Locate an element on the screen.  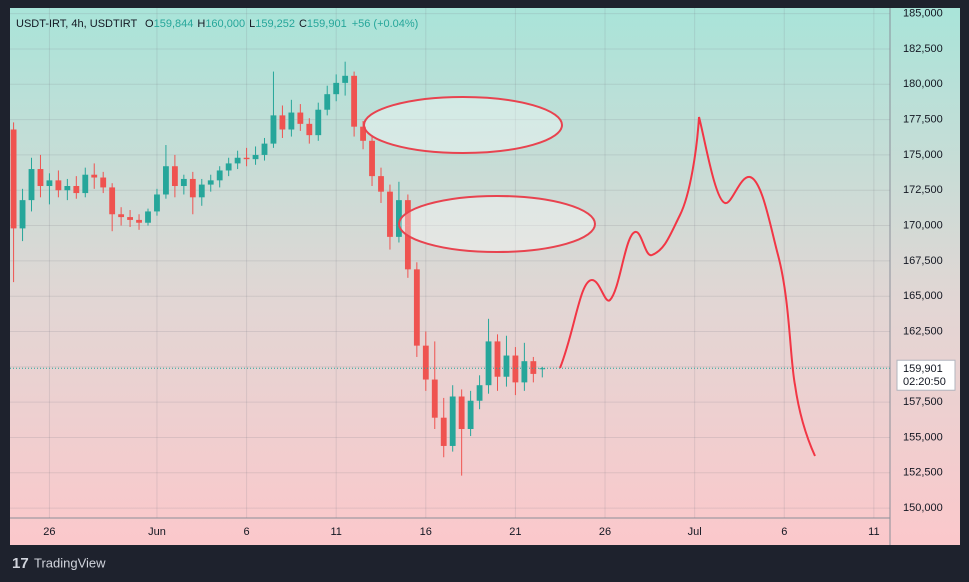
ohlc-value: 159,844 is located at coordinates (174, 24).